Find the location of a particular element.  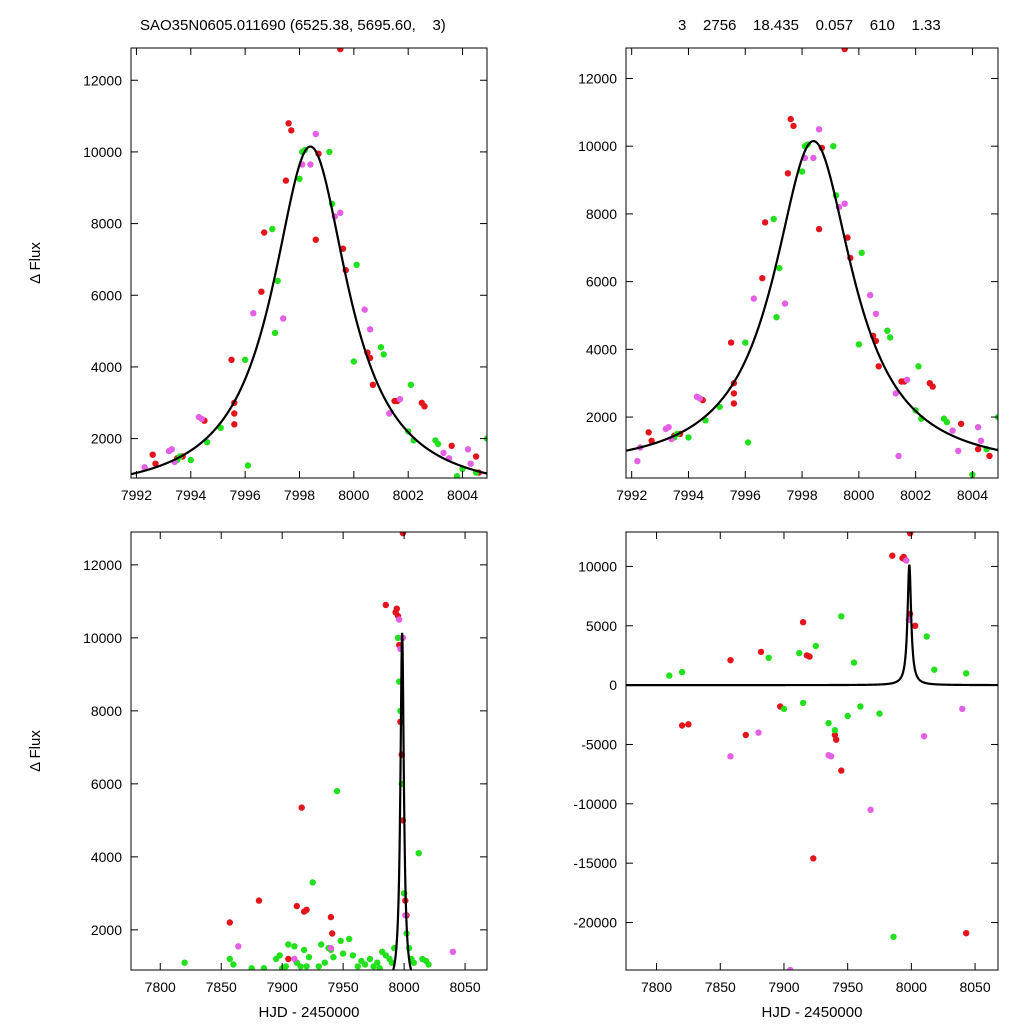

x-tick-label: 7992 is located at coordinates (136, 495).